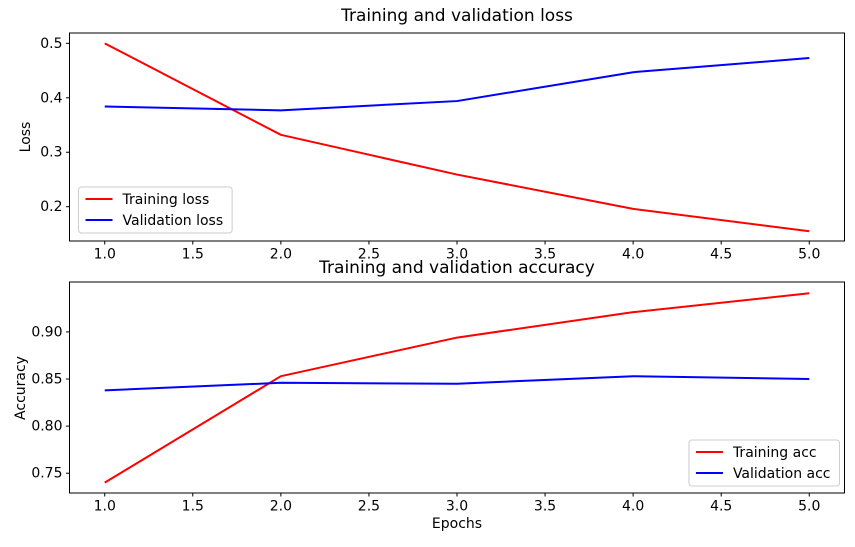 The image size is (855, 547). Describe the element at coordinates (369, 507) in the screenshot. I see `acc-x-tick-label: 2.5` at that location.